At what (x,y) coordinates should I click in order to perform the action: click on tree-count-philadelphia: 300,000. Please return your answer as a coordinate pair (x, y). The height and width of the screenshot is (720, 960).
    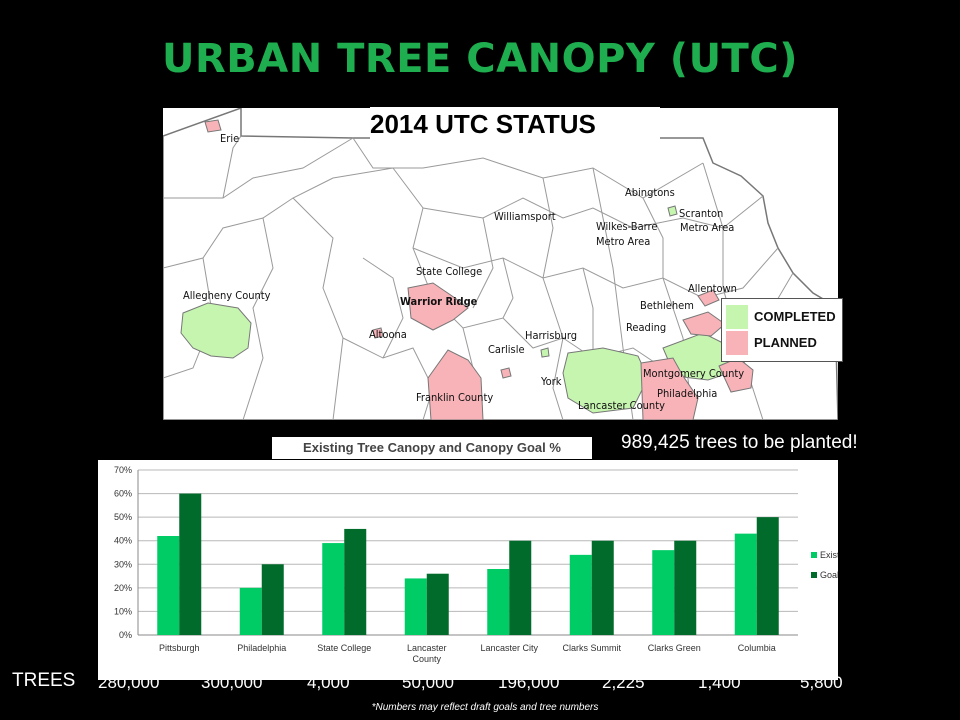
    Looking at the image, I should click on (232, 682).